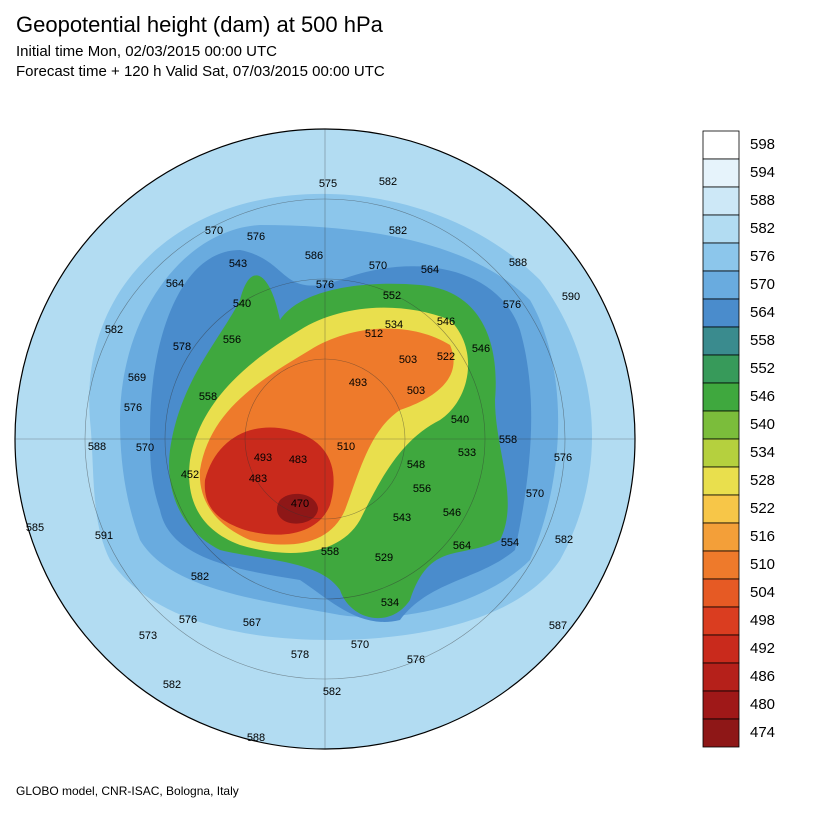  I want to click on contour-label: 556, so click(422, 489).